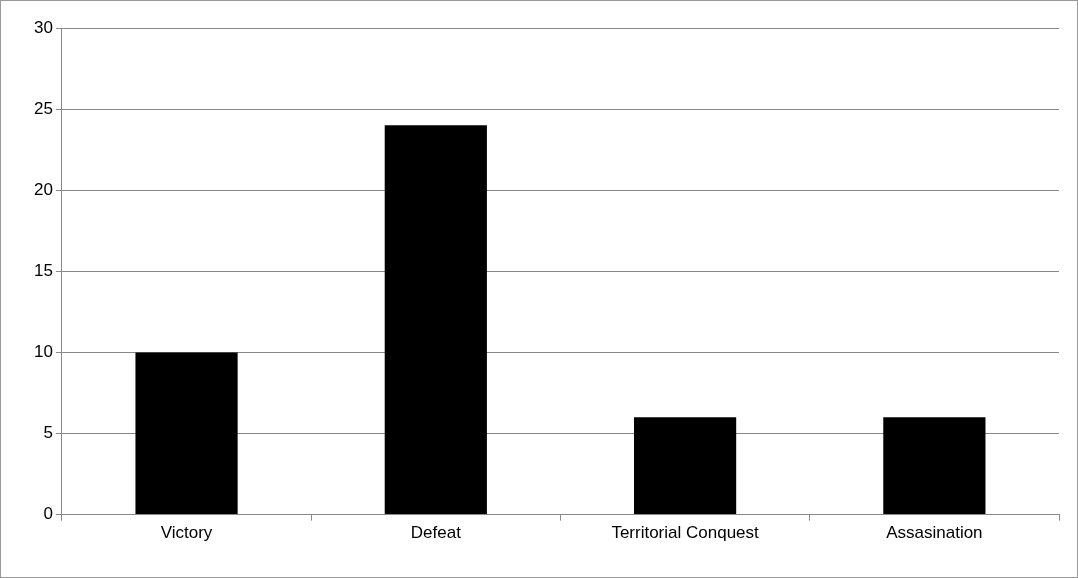 The height and width of the screenshot is (578, 1078). What do you see at coordinates (436, 533) in the screenshot?
I see `x-tick-label: Defeat` at bounding box center [436, 533].